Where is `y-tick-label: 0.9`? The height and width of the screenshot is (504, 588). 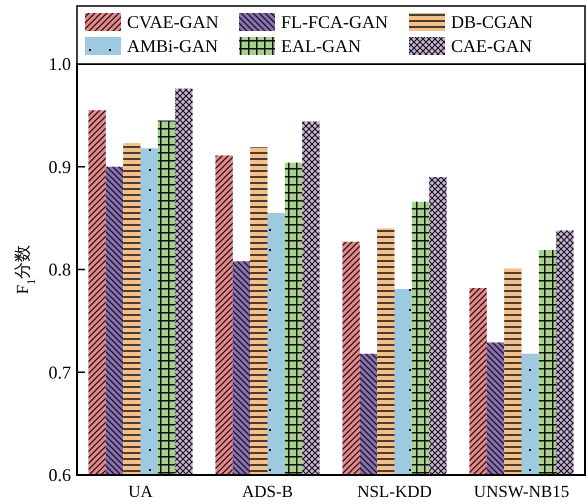 y-tick-label: 0.9 is located at coordinates (59, 166).